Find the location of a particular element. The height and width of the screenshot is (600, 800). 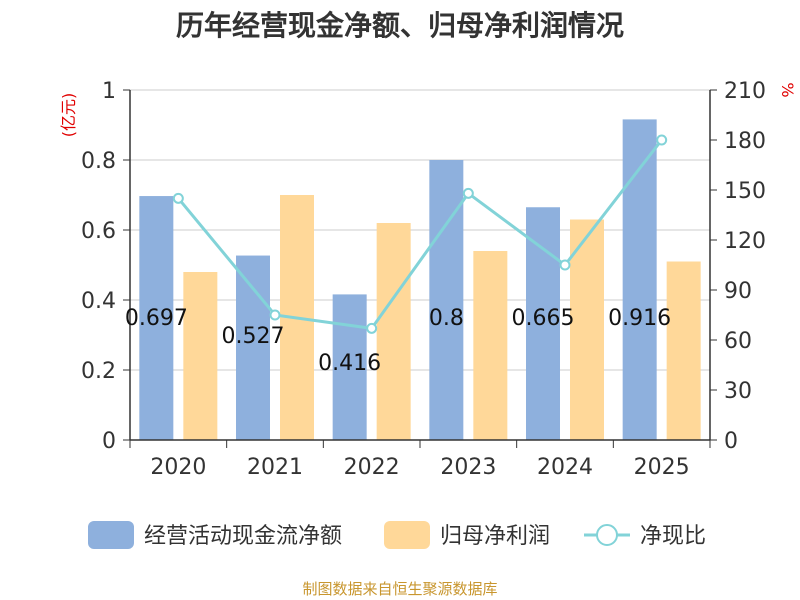

data-label: 0.916 is located at coordinates (639, 318).